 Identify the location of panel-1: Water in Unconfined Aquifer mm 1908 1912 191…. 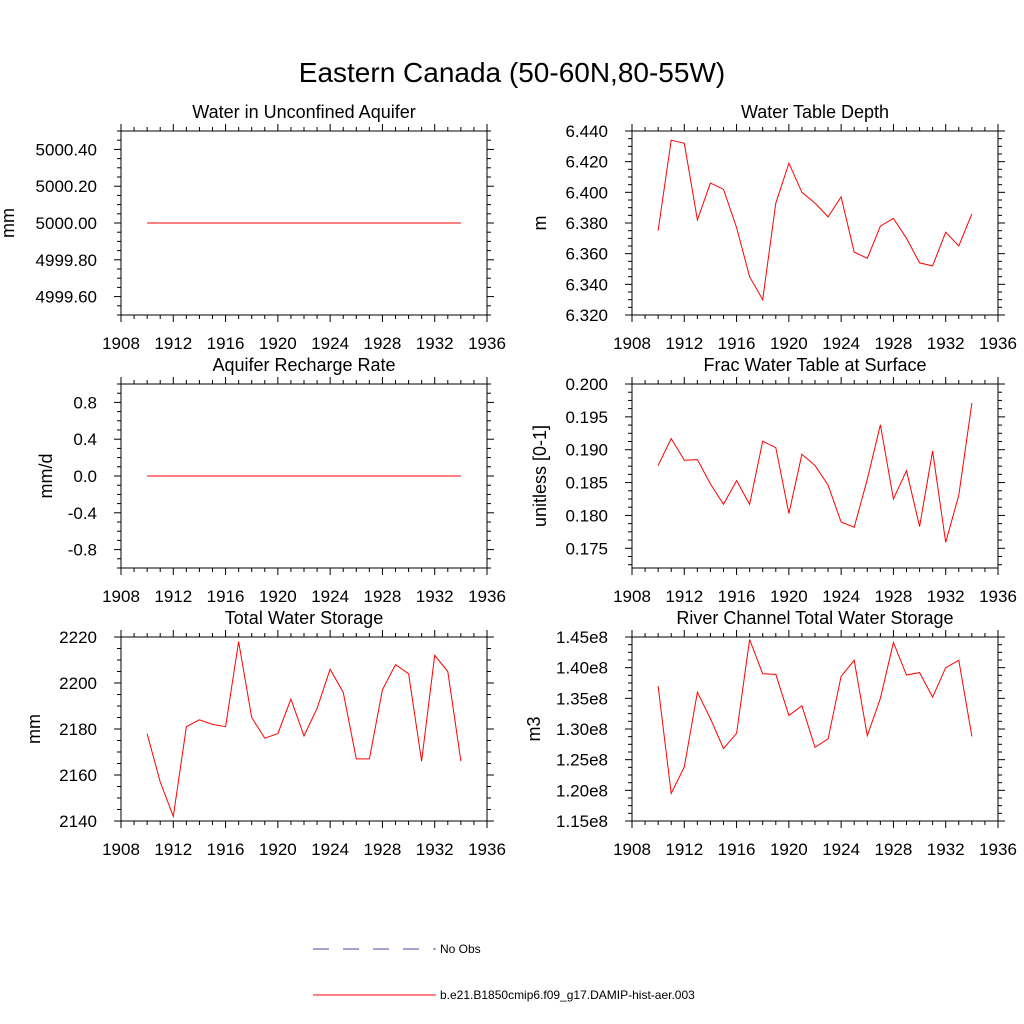
(253, 227).